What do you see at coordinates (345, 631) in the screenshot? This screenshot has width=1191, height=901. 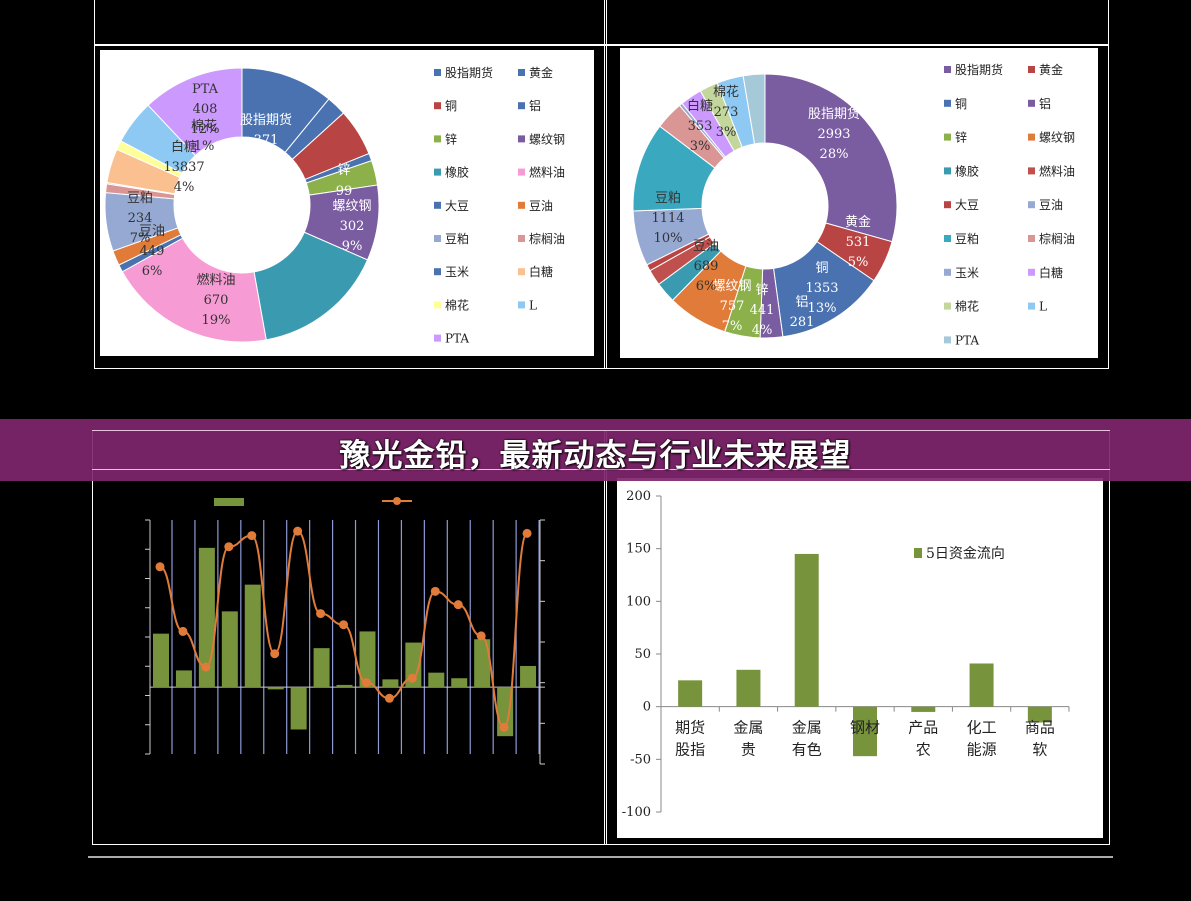 I see `combo-chart` at bounding box center [345, 631].